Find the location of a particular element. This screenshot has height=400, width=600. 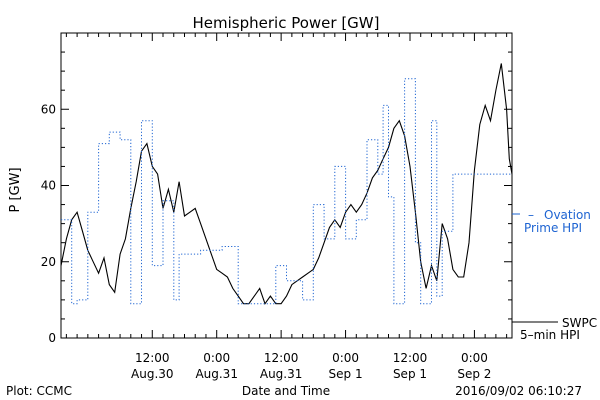

legend-ovation-marker: – is located at coordinates (531, 215).